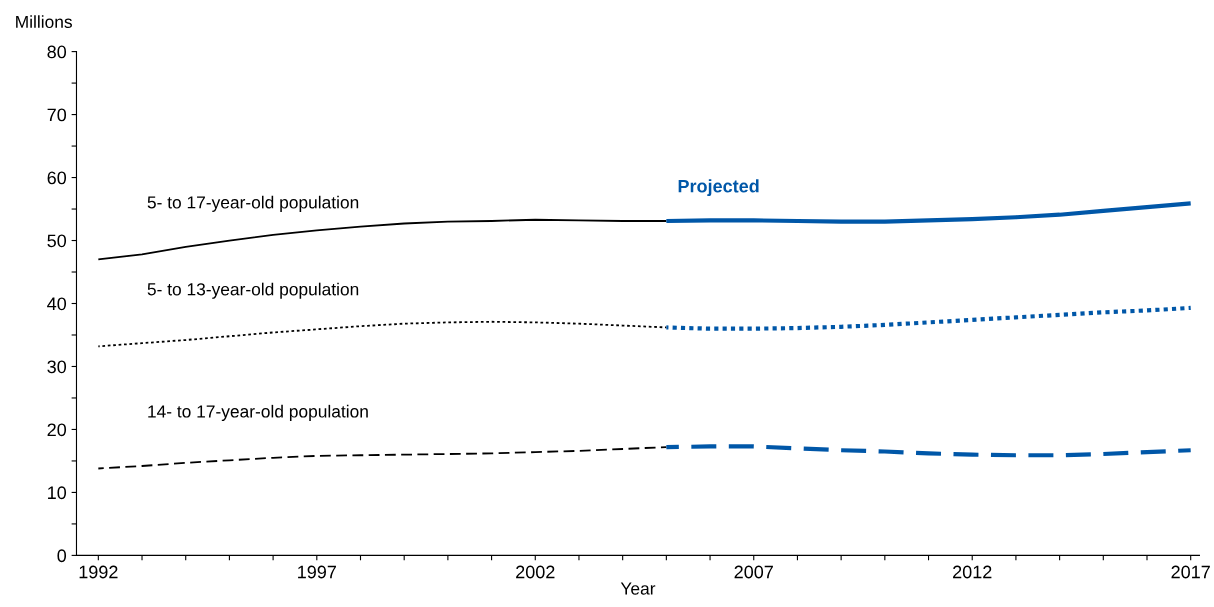 This screenshot has height=607, width=1214. What do you see at coordinates (253, 290) in the screenshot?
I see `series-label: 5- to 13-year-old population` at bounding box center [253, 290].